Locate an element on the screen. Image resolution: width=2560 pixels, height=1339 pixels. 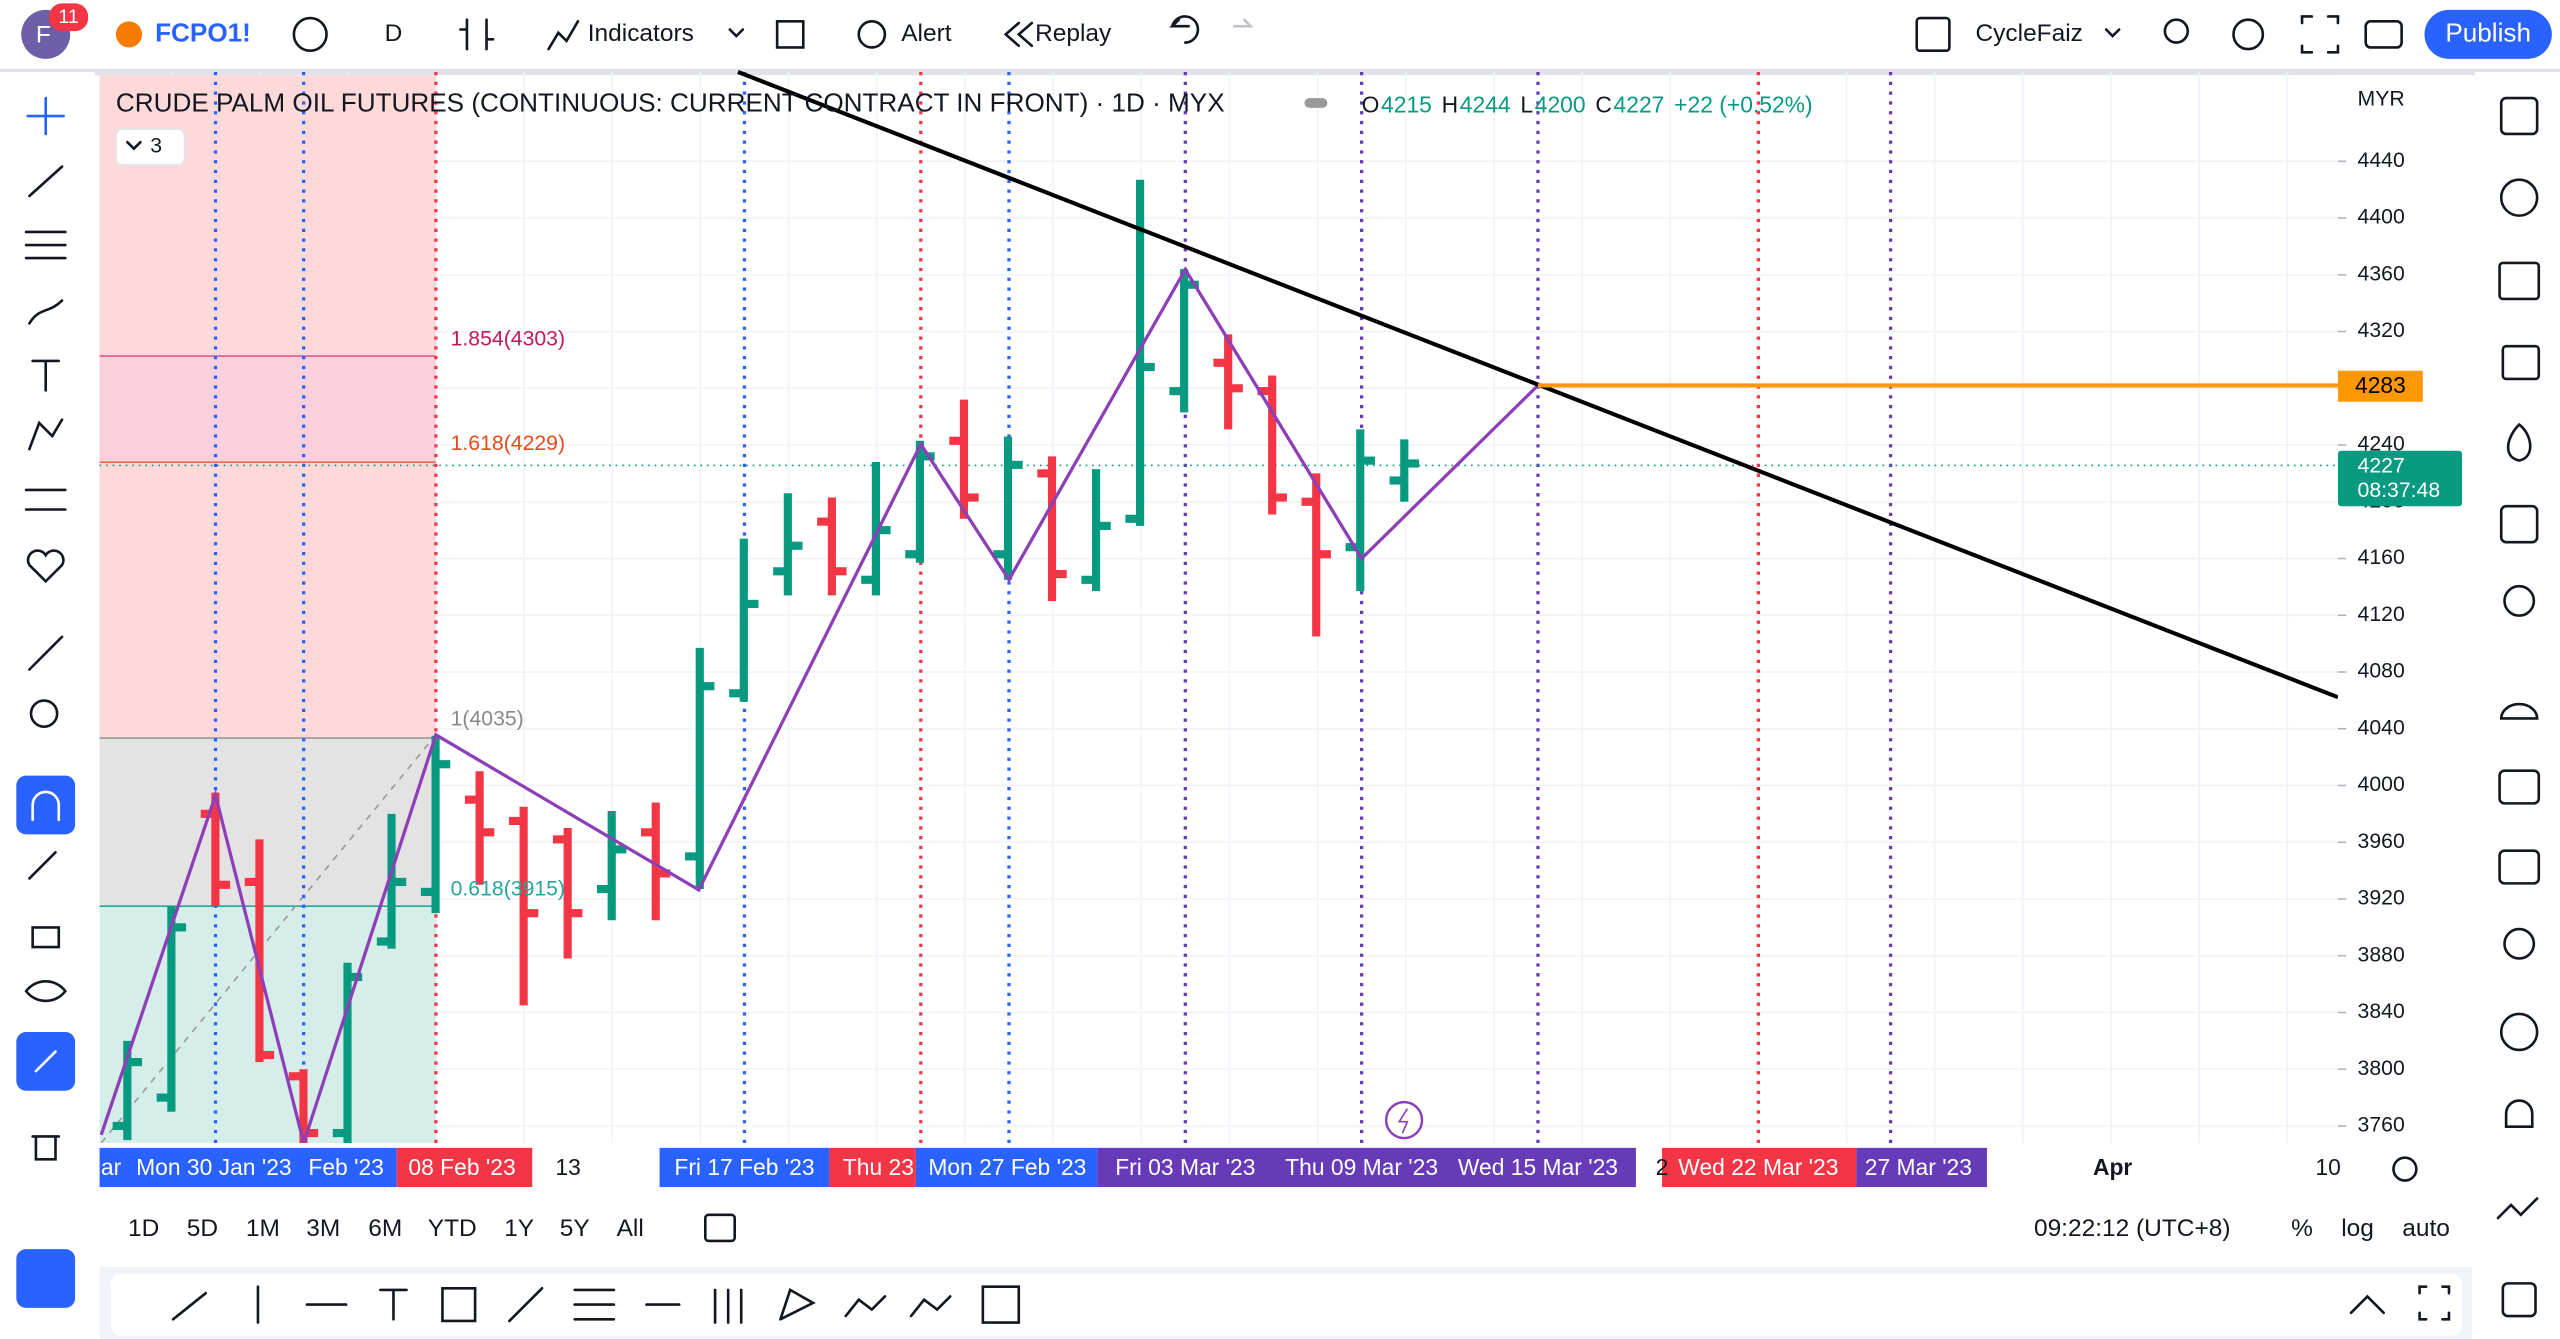
alerts-panel is located at coordinates (2519, 197).